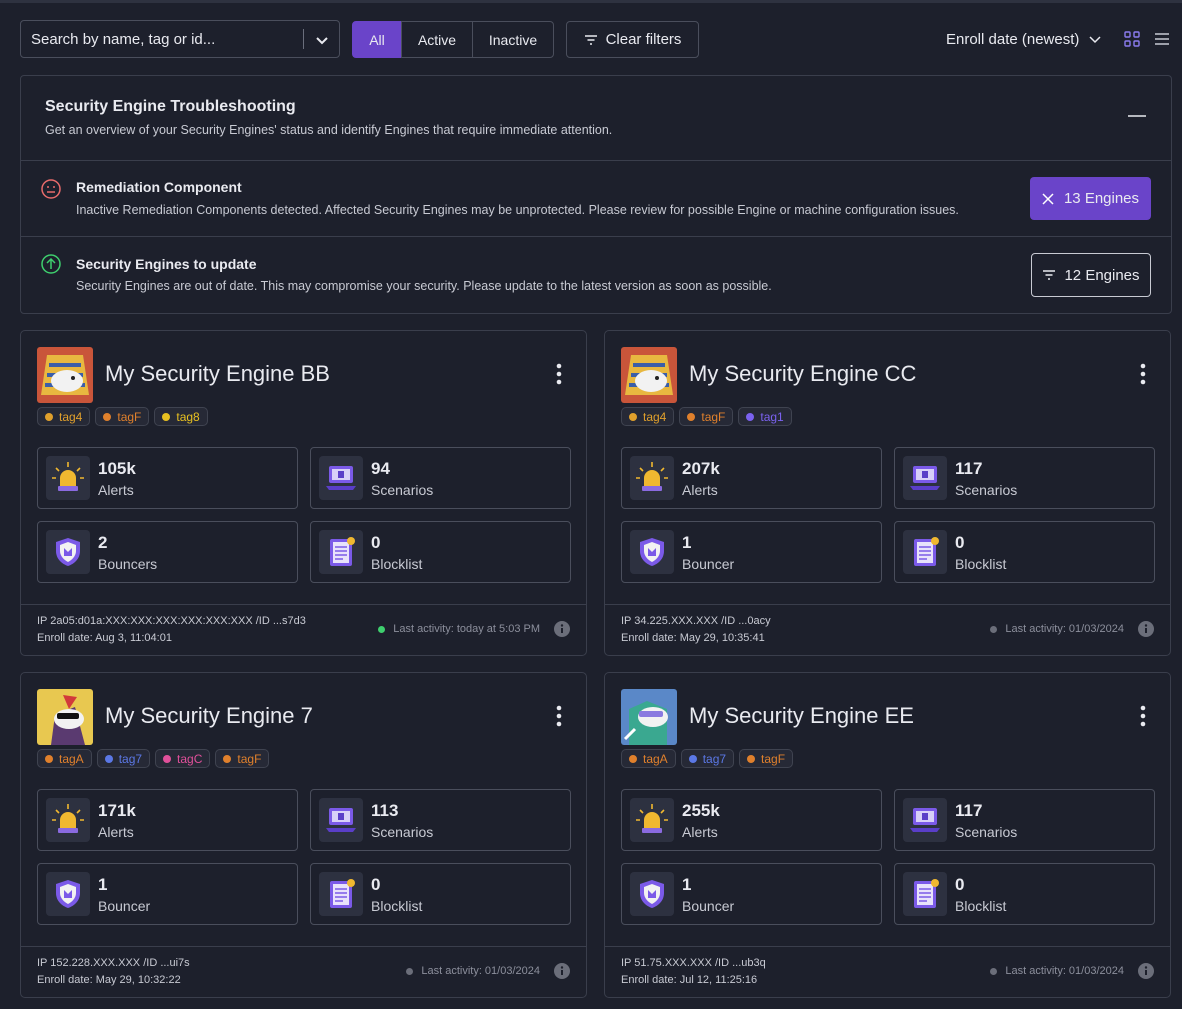  What do you see at coordinates (701, 468) in the screenshot?
I see `stat-value: 207k` at bounding box center [701, 468].